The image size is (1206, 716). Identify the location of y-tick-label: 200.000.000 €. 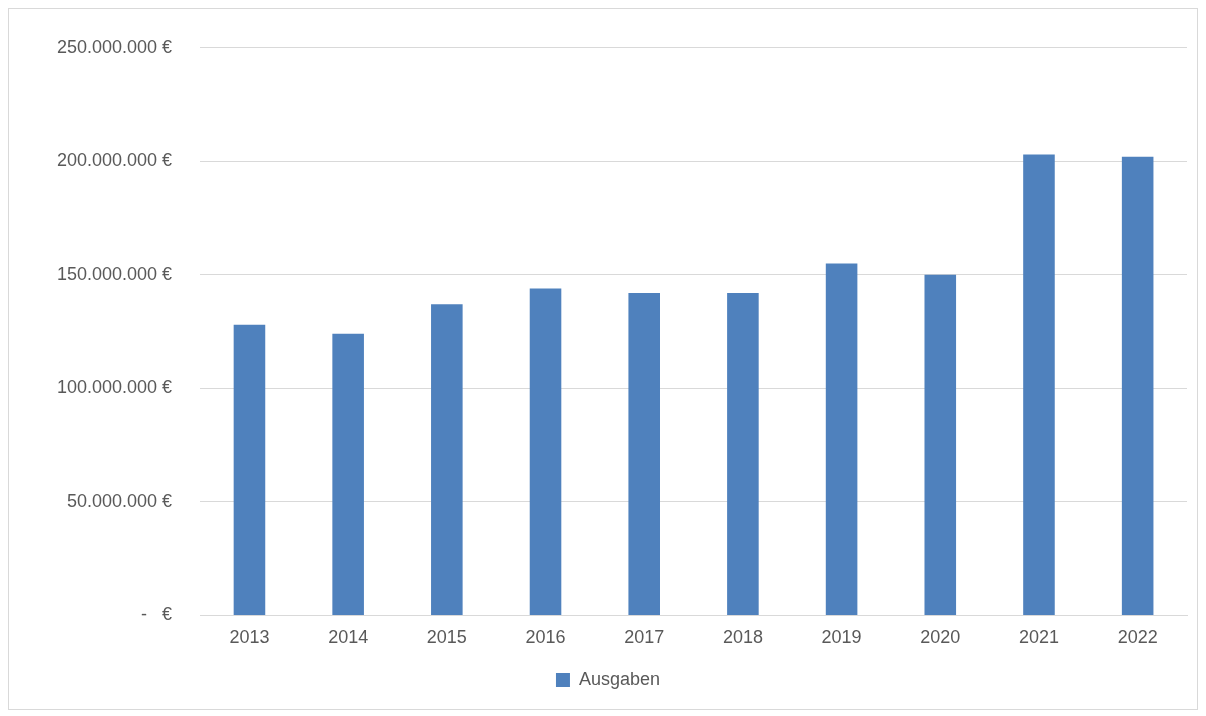
(114, 160).